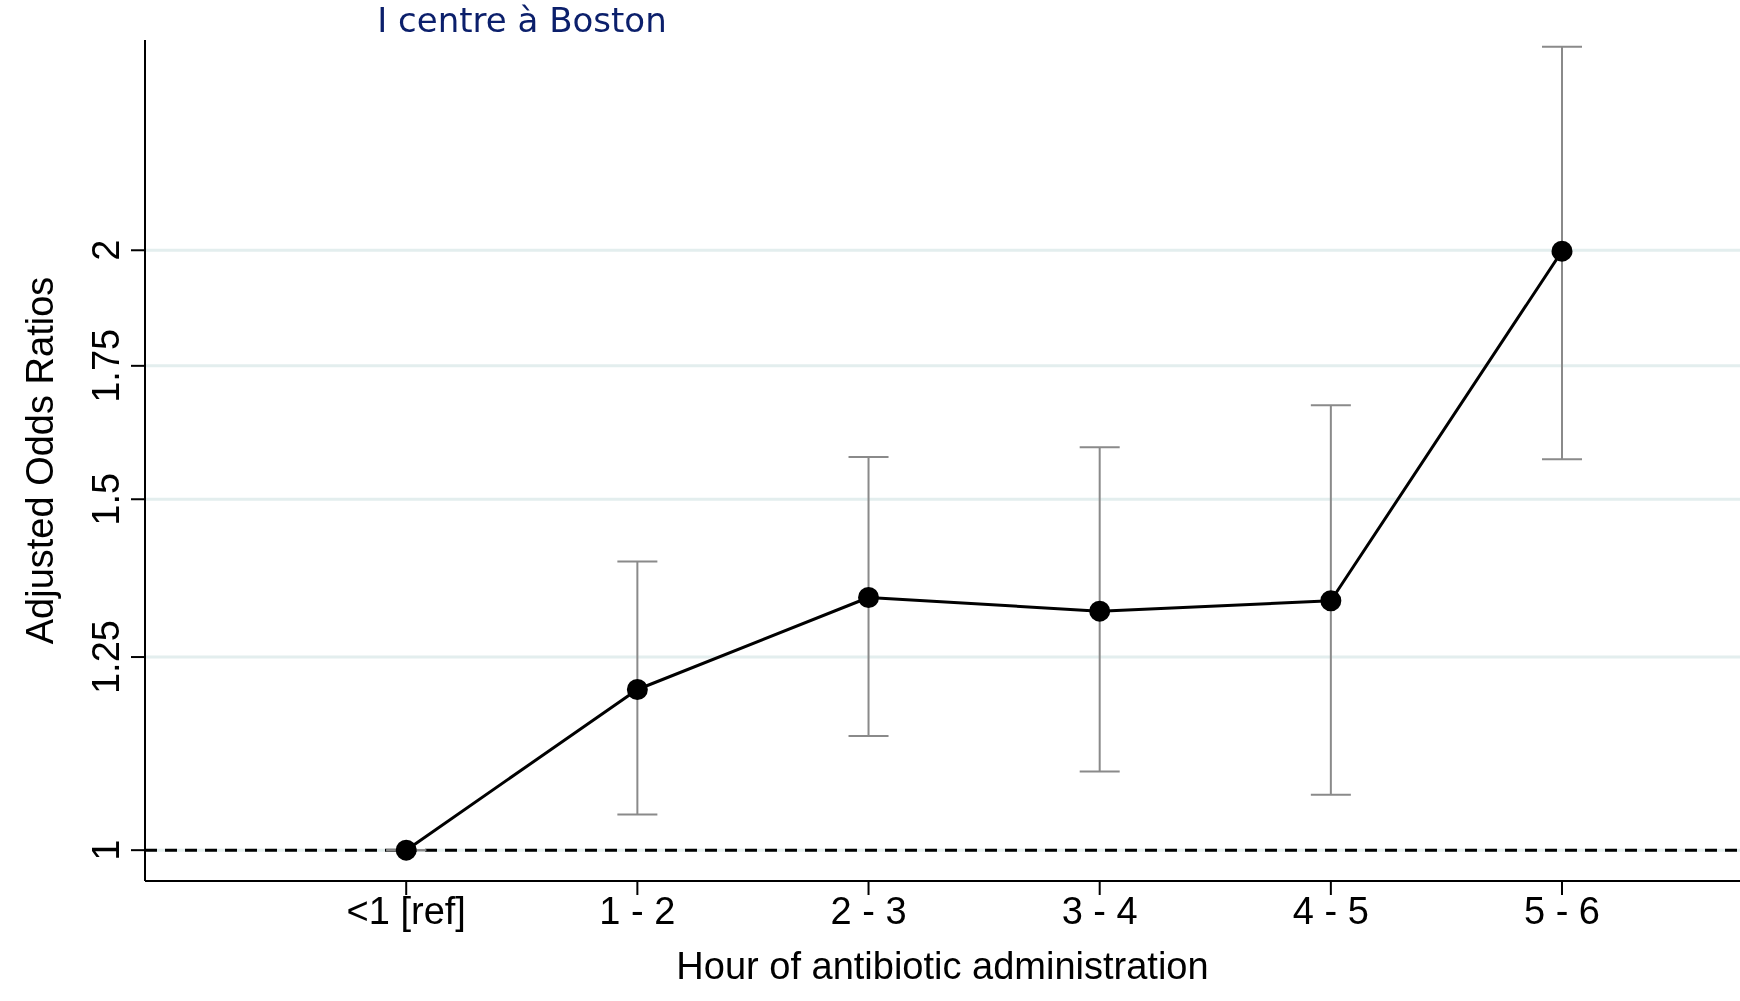  I want to click on y-tick-label: 1, so click(106, 850).